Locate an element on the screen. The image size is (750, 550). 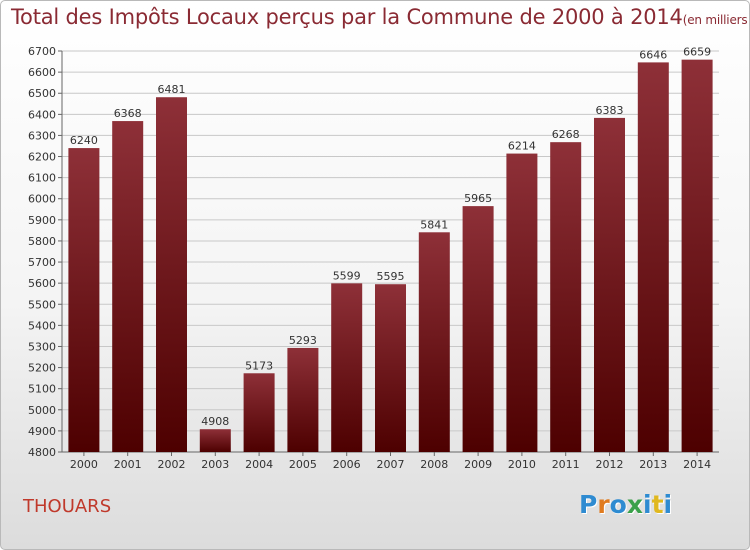
y-tick-label: 5100 is located at coordinates (42, 389).